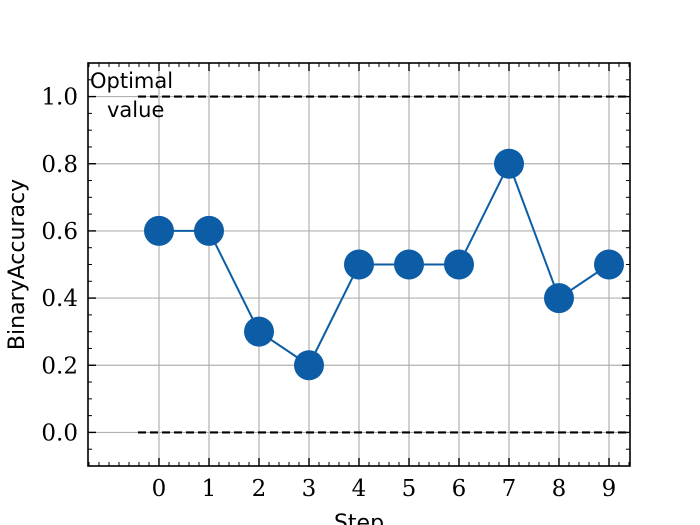 This screenshot has height=525, width=700. Describe the element at coordinates (135, 110) in the screenshot. I see `annotation-line: value` at that location.